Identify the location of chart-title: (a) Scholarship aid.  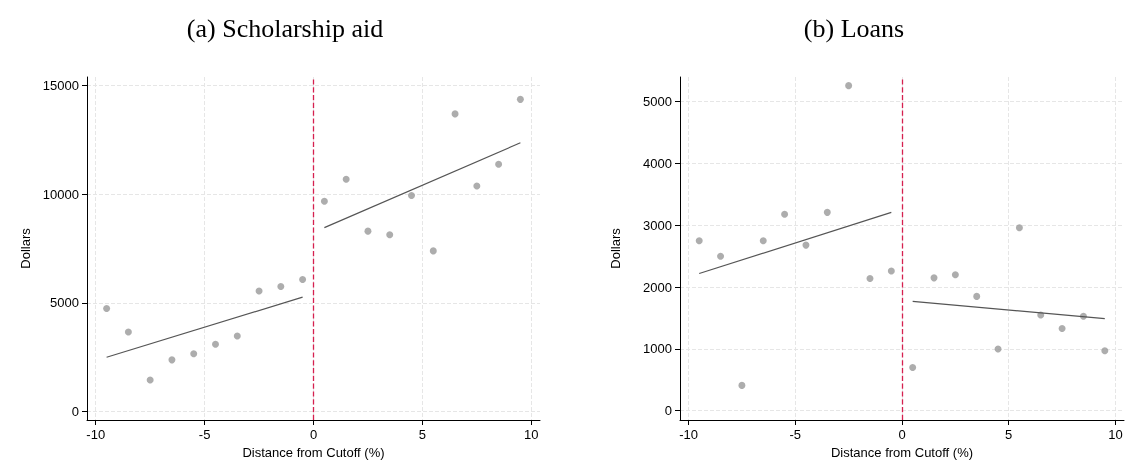
(285, 28).